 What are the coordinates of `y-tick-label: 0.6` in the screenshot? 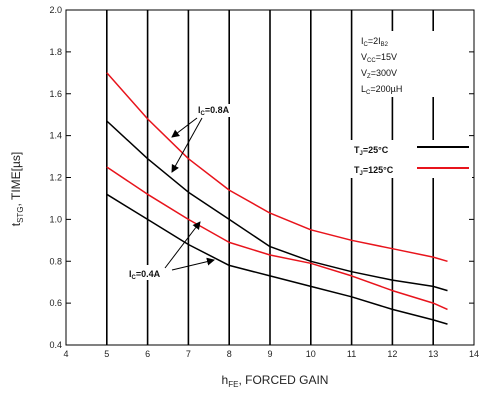 It's located at (55, 303).